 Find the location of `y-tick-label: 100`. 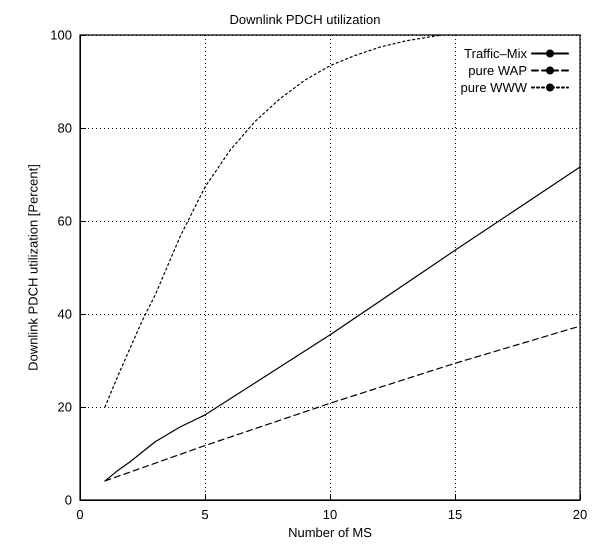

y-tick-label: 100 is located at coordinates (61, 35).